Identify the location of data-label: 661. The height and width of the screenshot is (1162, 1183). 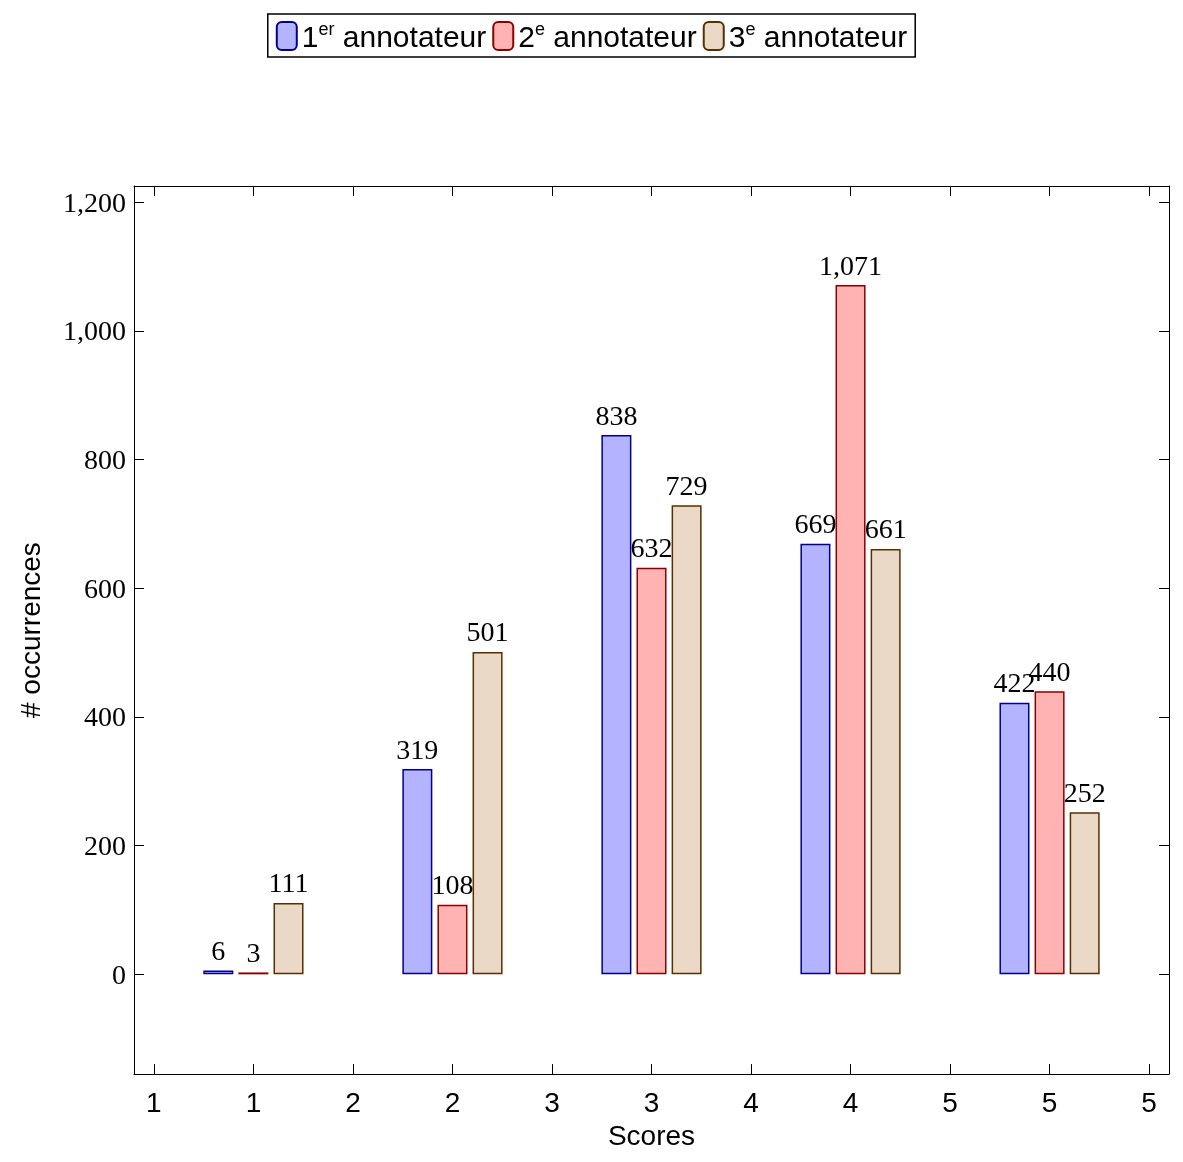
(885, 529).